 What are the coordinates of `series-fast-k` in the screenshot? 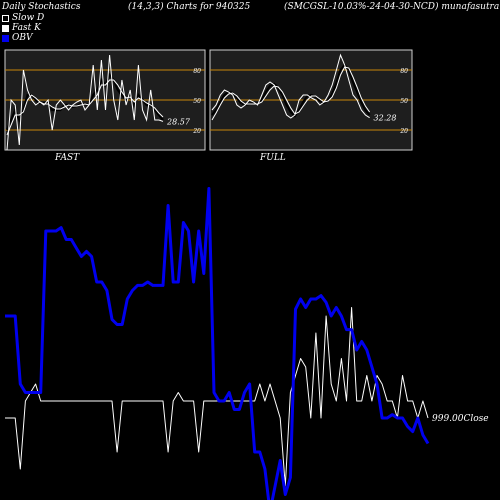 It's located at (85, 102).